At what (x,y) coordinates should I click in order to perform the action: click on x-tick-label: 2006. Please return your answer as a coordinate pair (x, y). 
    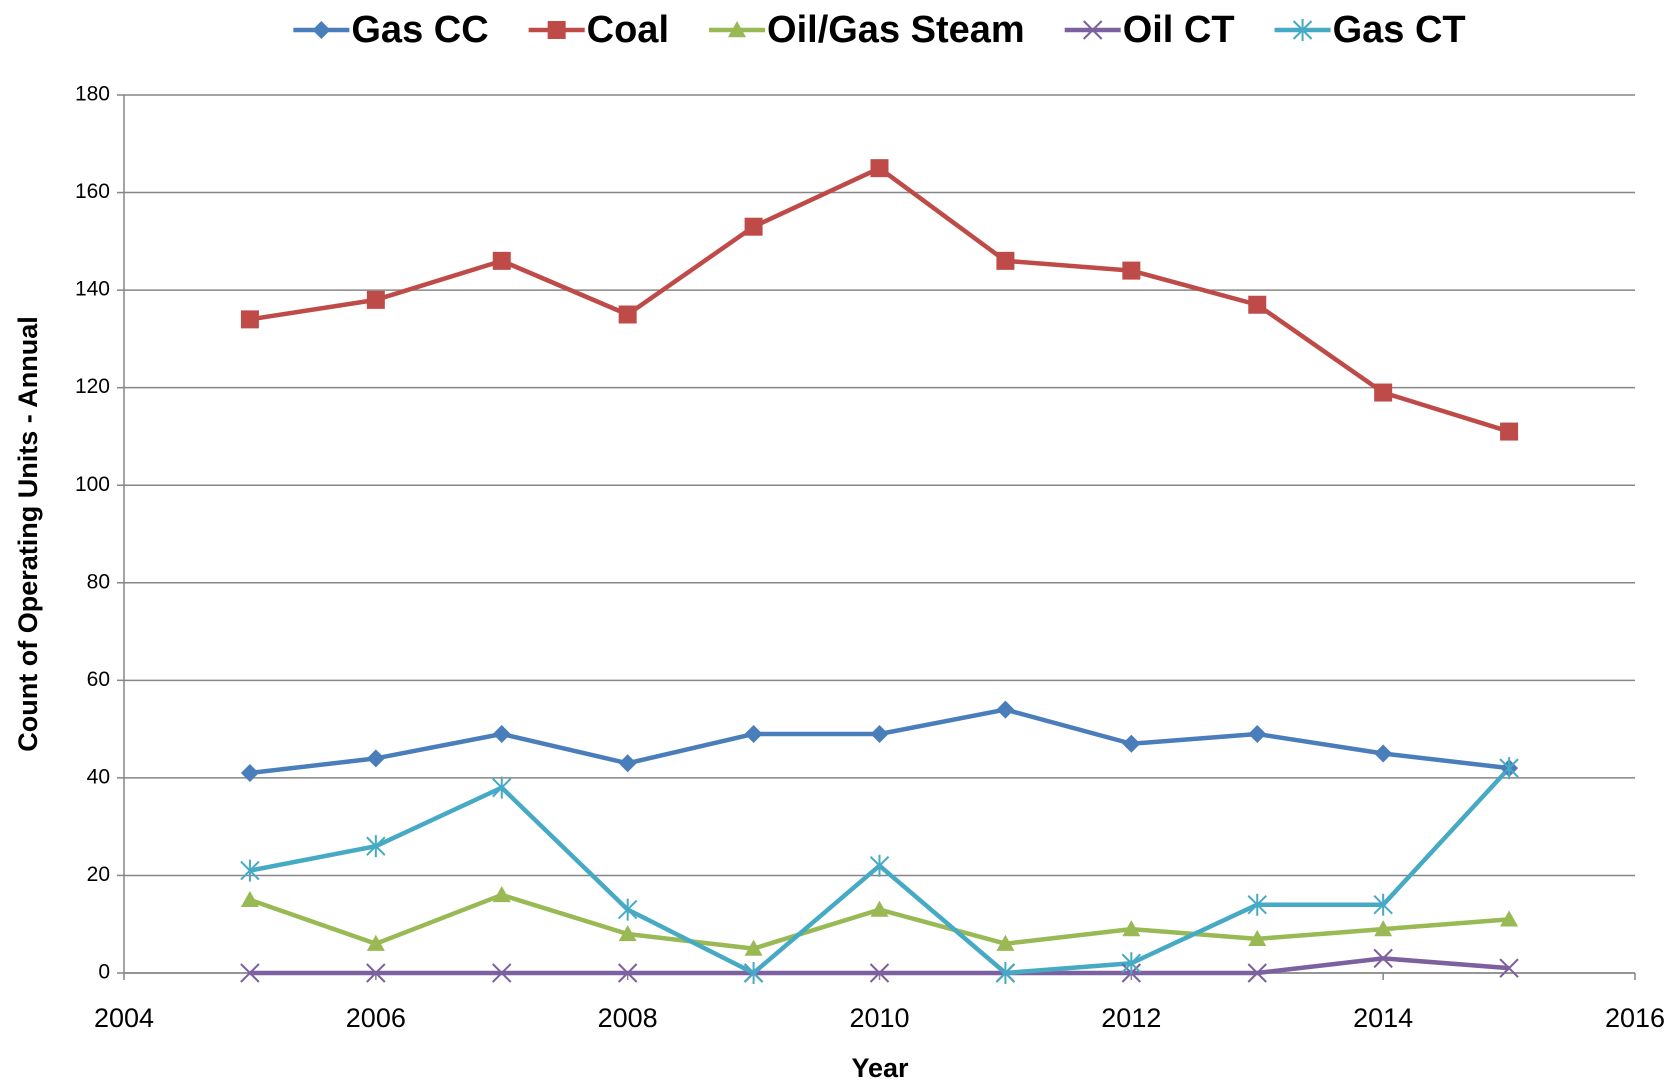
    Looking at the image, I should click on (376, 1018).